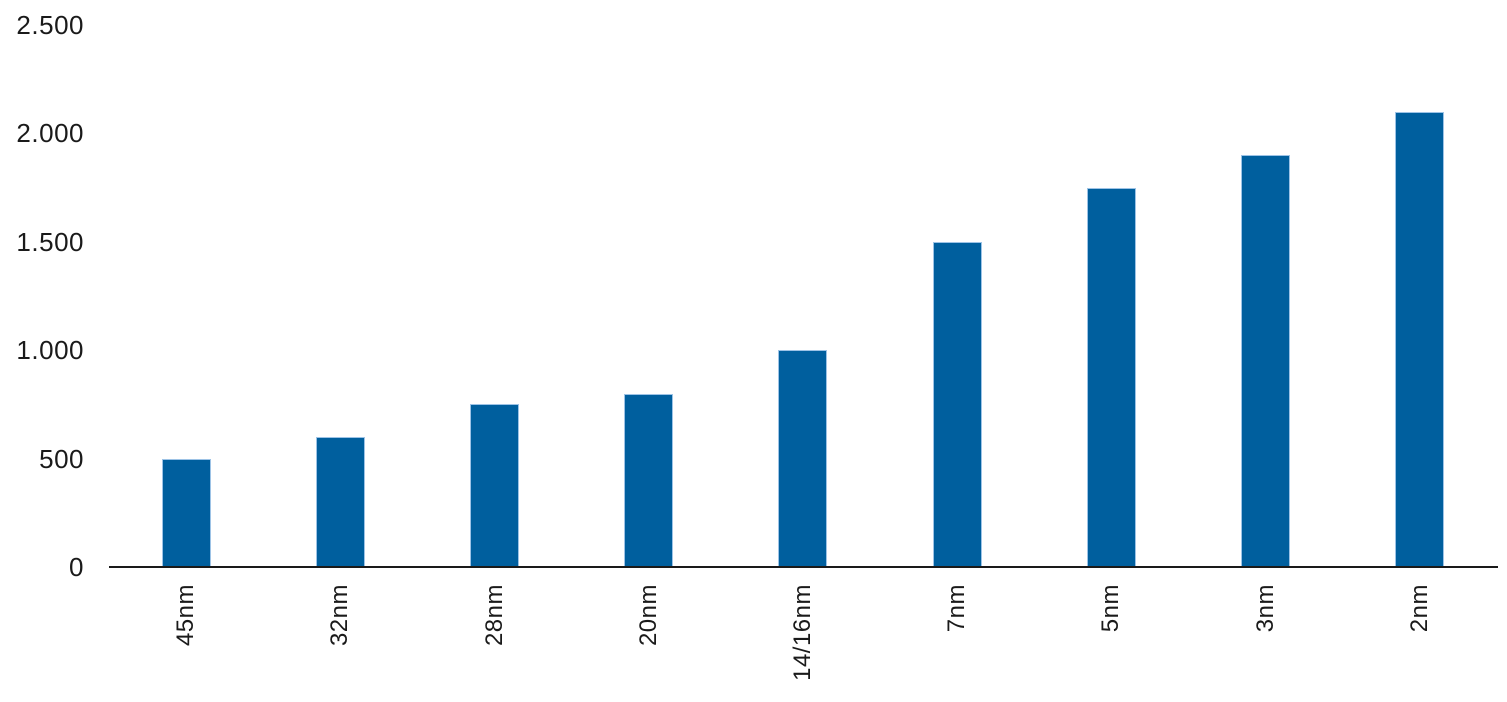 The width and height of the screenshot is (1507, 702). What do you see at coordinates (76, 567) in the screenshot?
I see `y-tick-label: 0` at bounding box center [76, 567].